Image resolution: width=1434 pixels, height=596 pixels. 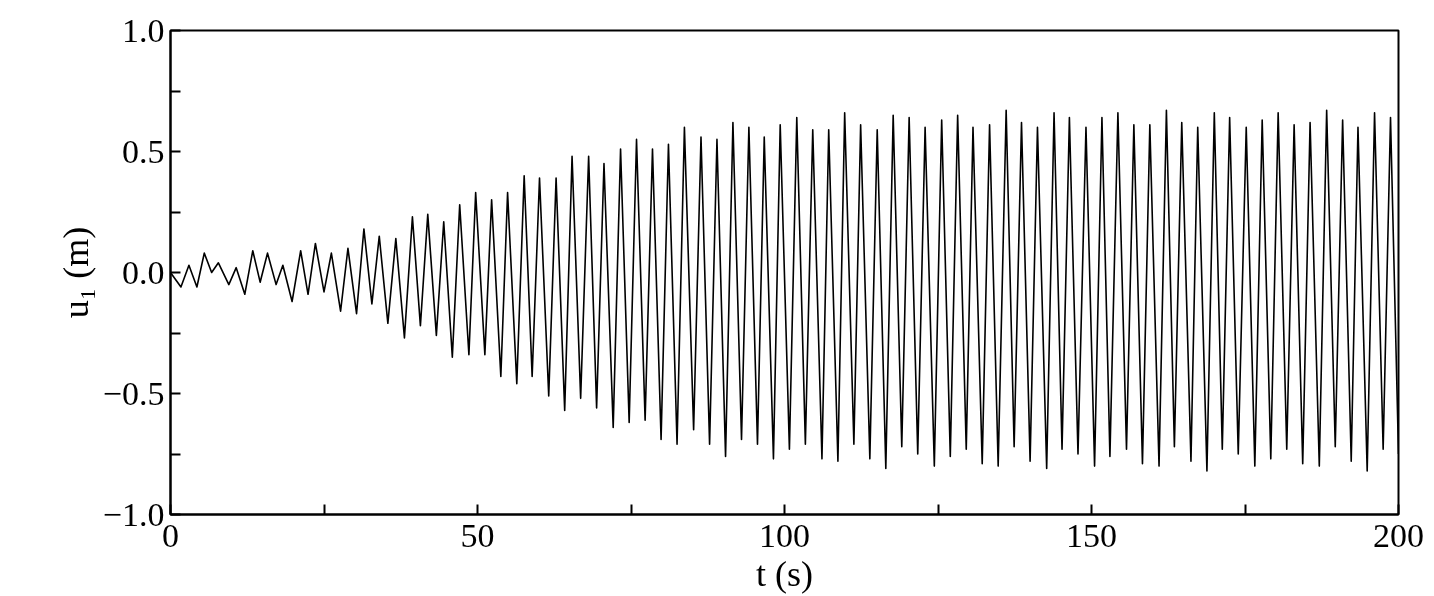 I want to click on x-axis-title: t (s), so click(x=785, y=573).